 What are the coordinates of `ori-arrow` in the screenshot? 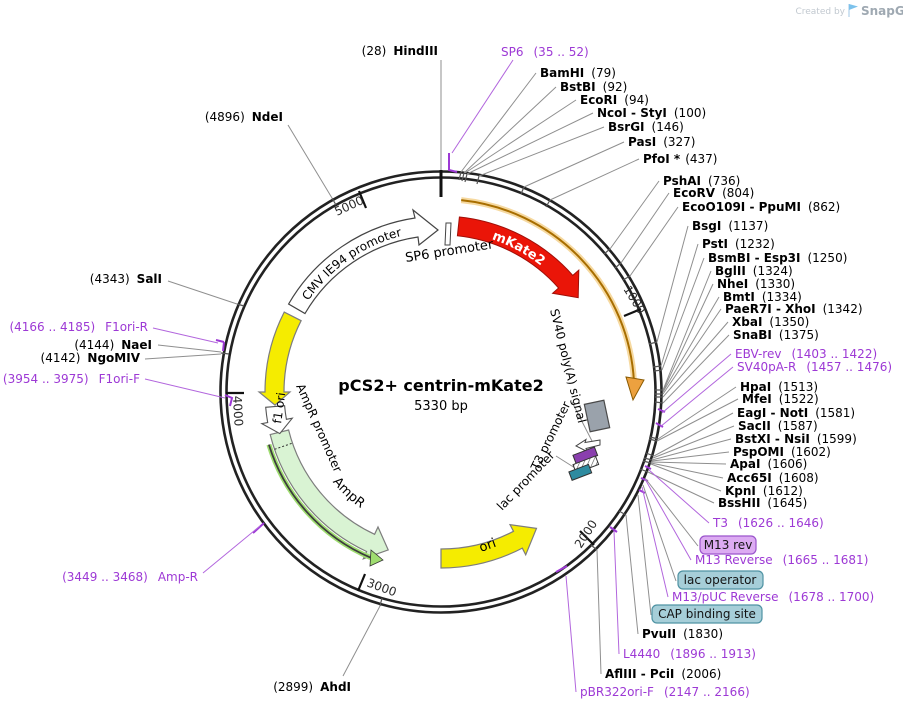 It's located at (489, 546).